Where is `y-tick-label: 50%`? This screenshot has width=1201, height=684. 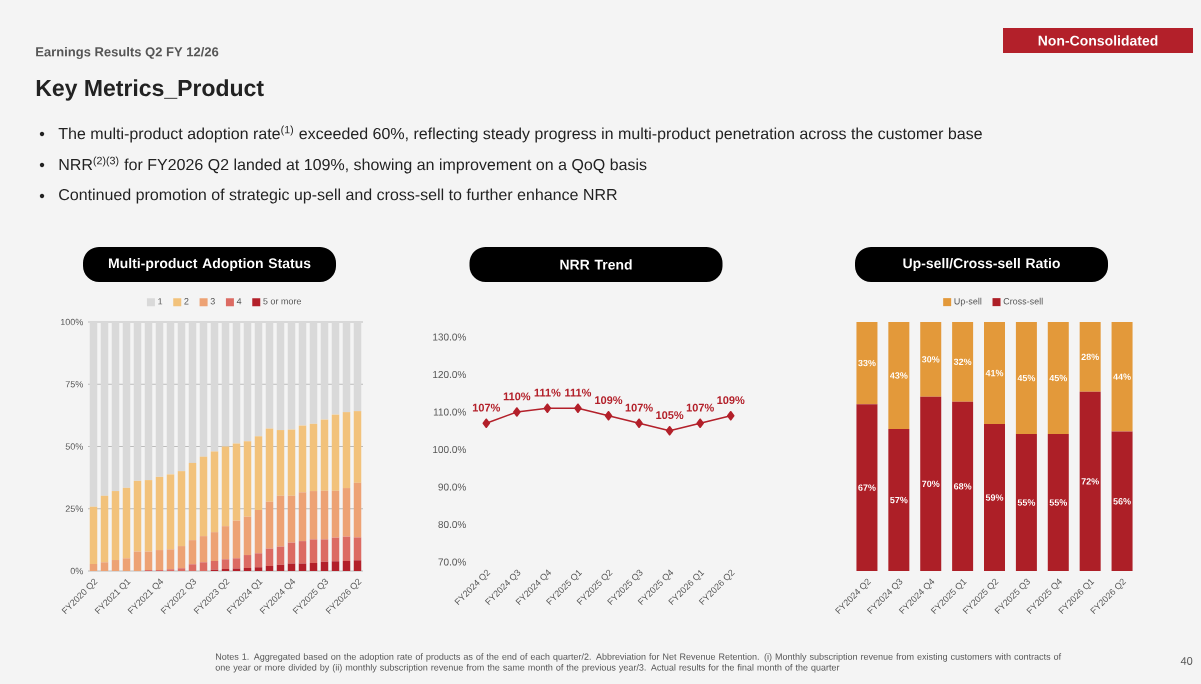 y-tick-label: 50% is located at coordinates (74, 446).